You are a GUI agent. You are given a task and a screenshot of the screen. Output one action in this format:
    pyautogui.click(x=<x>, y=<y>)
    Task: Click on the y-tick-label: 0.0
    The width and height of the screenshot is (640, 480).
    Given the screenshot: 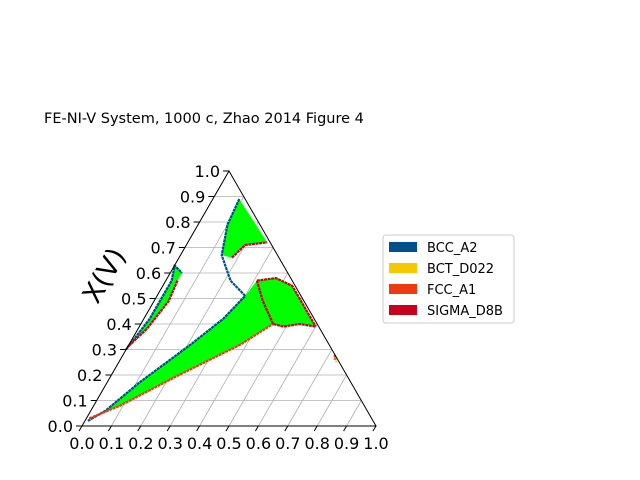 What is the action you would take?
    pyautogui.click(x=60, y=426)
    